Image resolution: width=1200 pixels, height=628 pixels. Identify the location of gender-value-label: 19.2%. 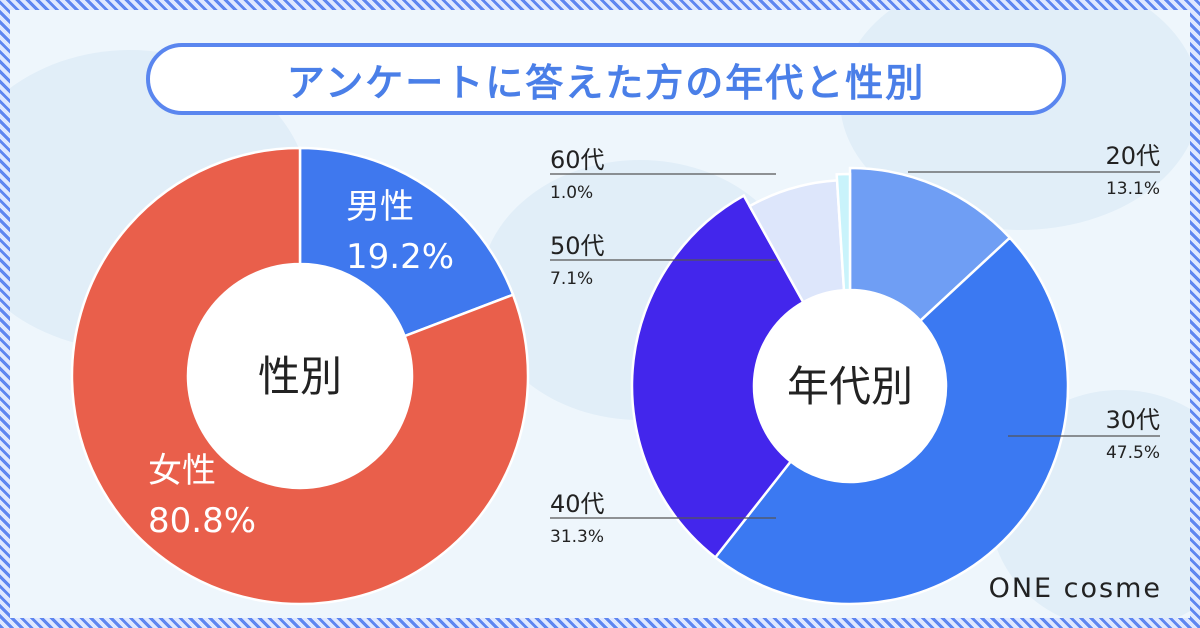
(400, 257).